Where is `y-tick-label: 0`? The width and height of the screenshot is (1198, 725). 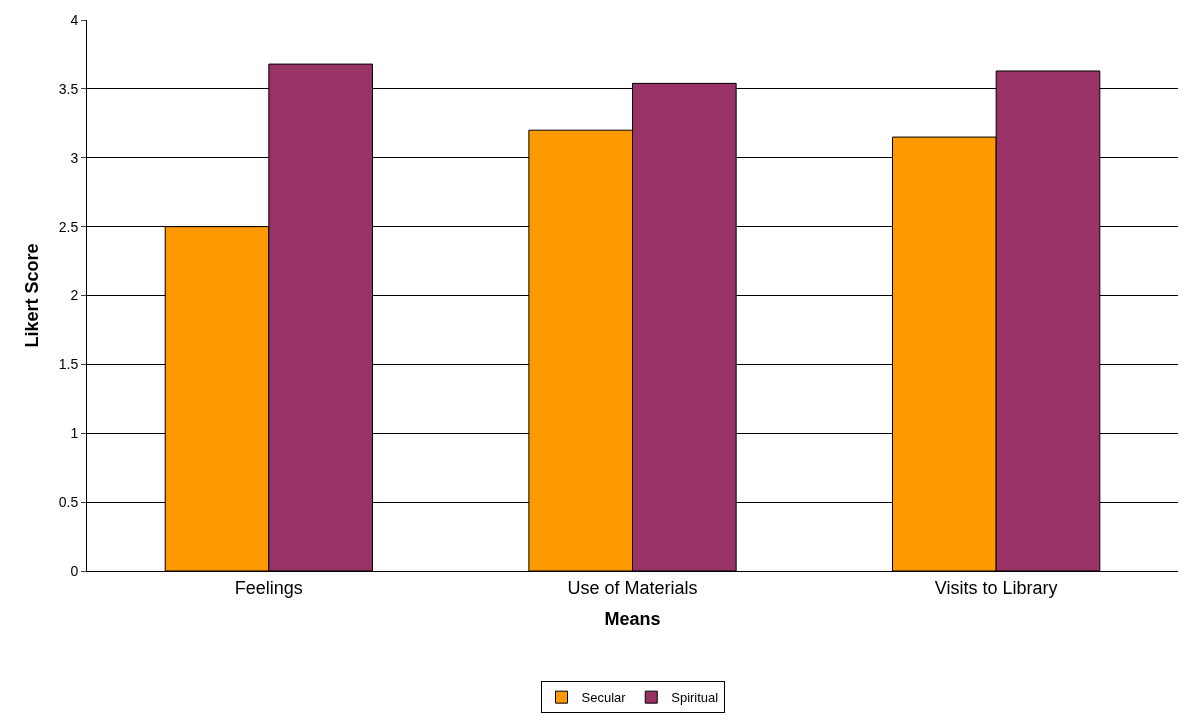 y-tick-label: 0 is located at coordinates (74, 570).